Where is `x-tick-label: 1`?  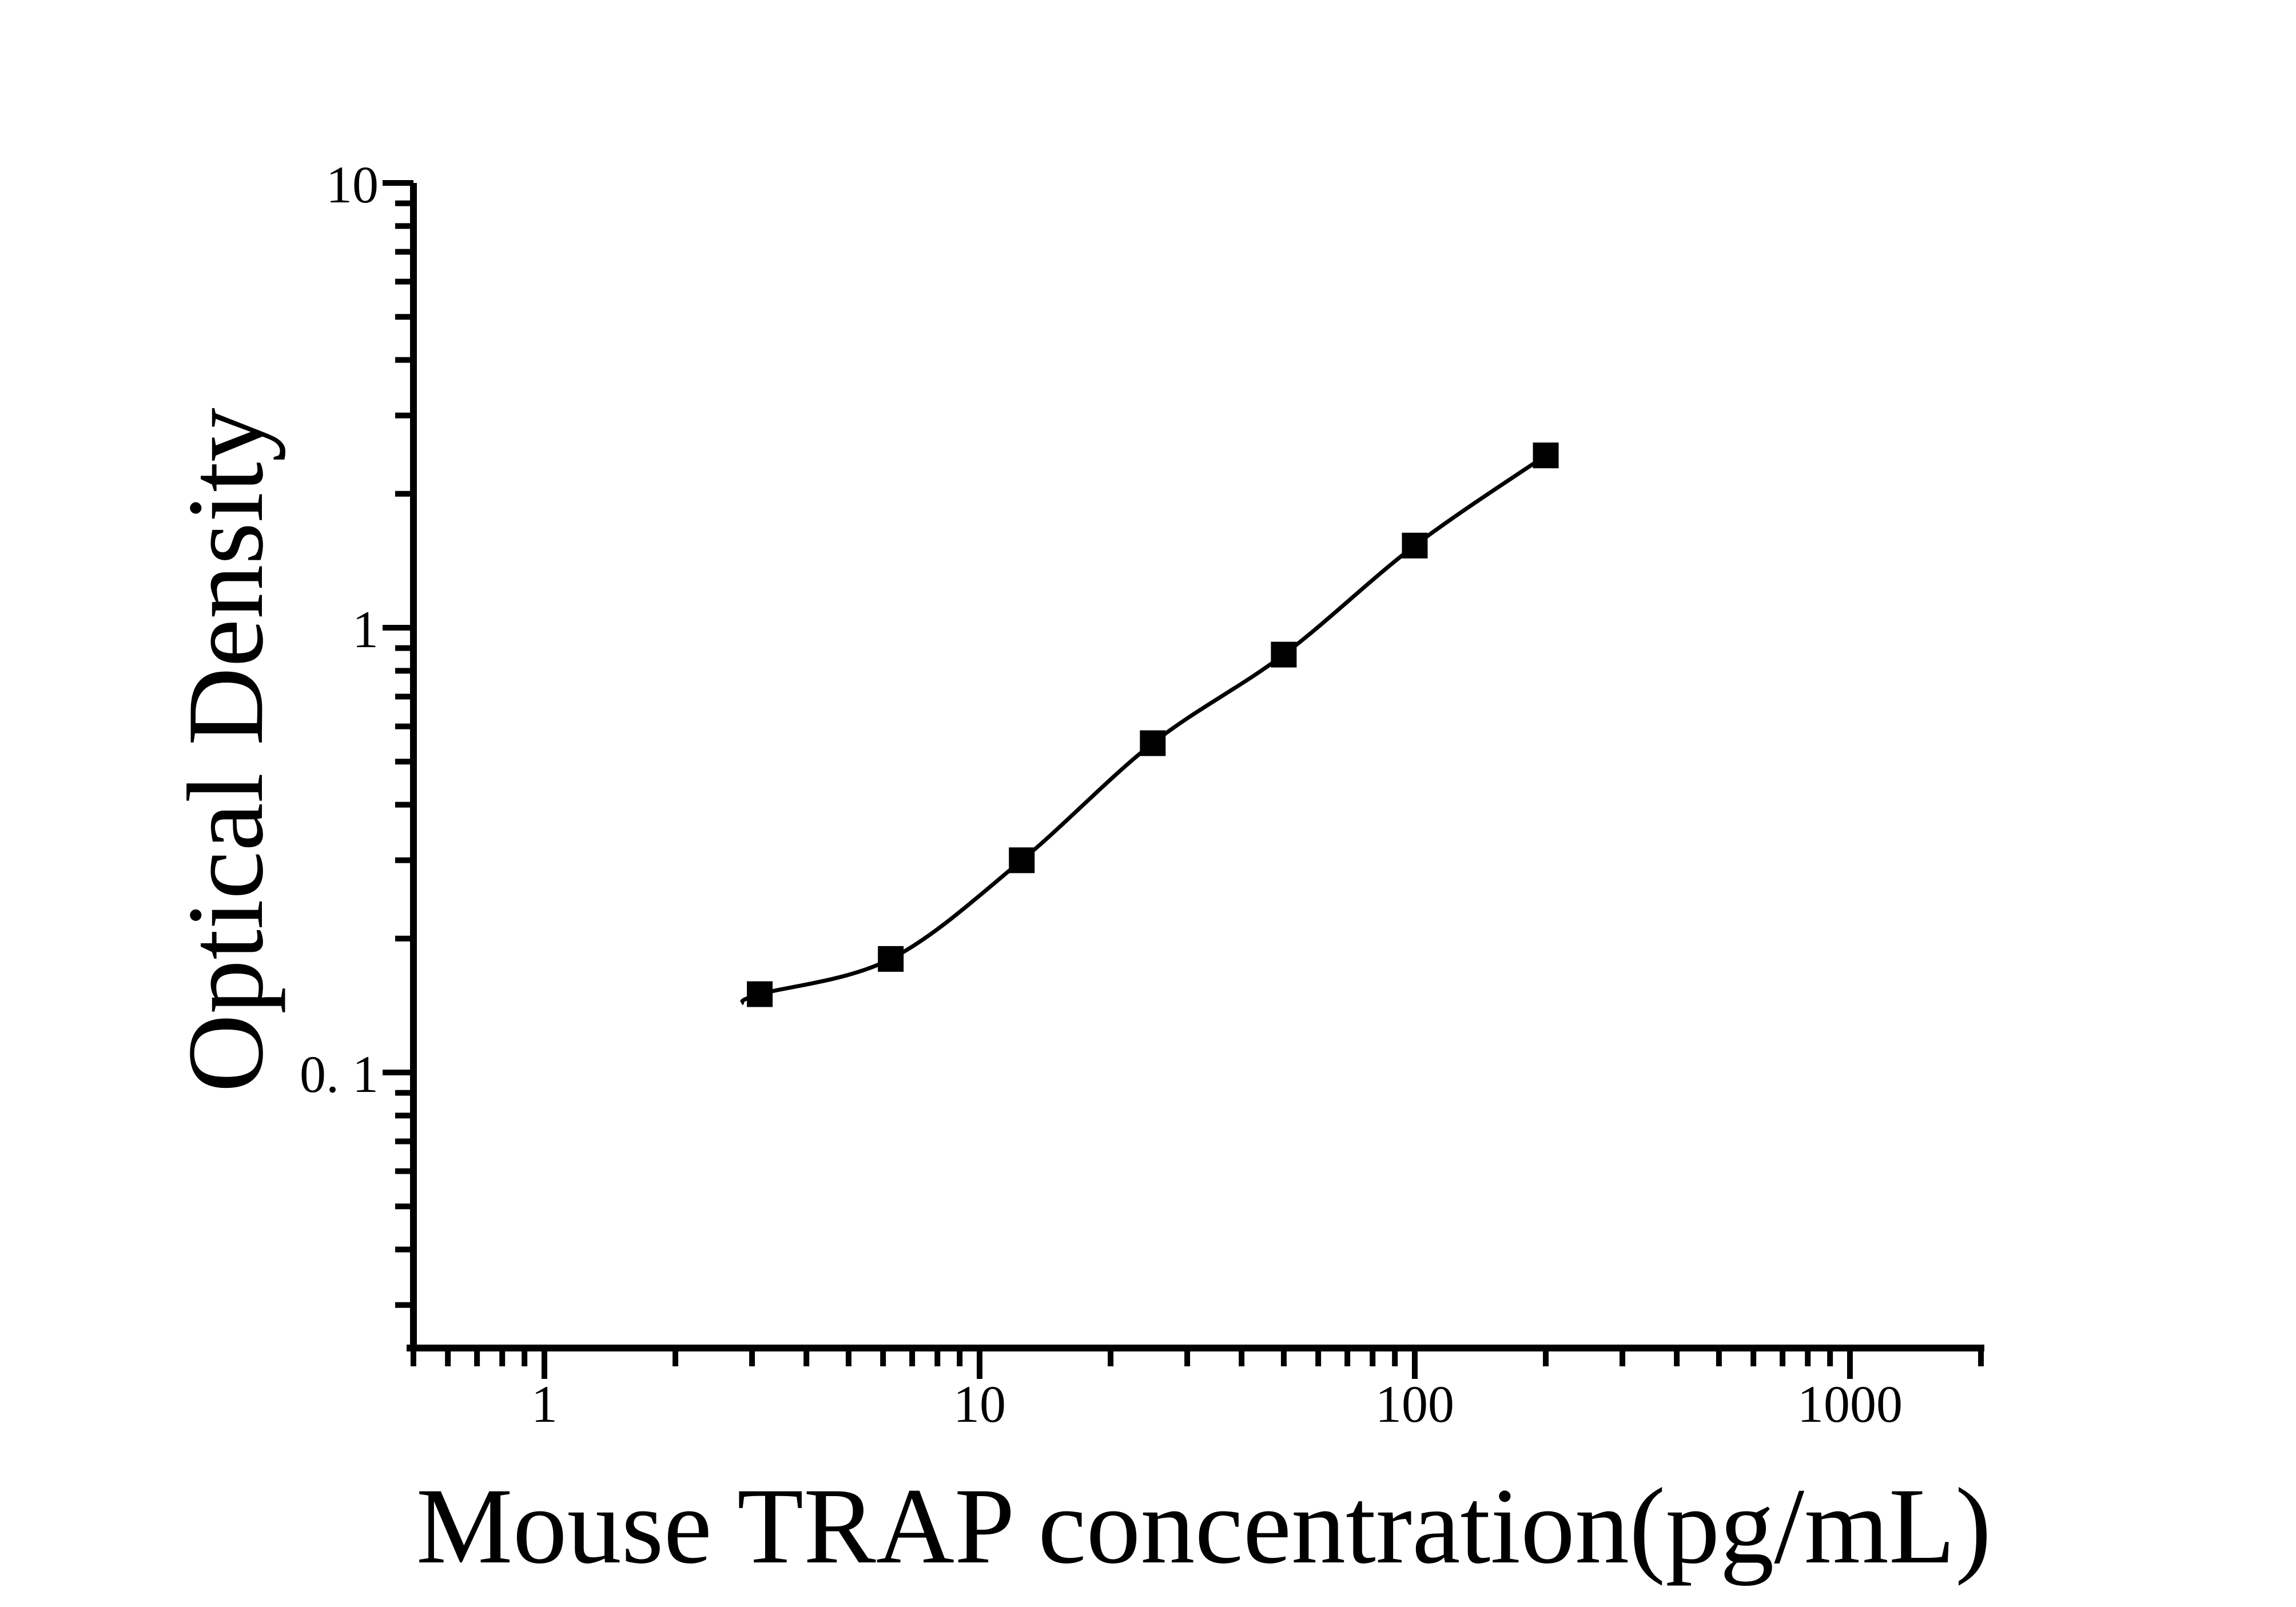
x-tick-label: 1 is located at coordinates (545, 1404).